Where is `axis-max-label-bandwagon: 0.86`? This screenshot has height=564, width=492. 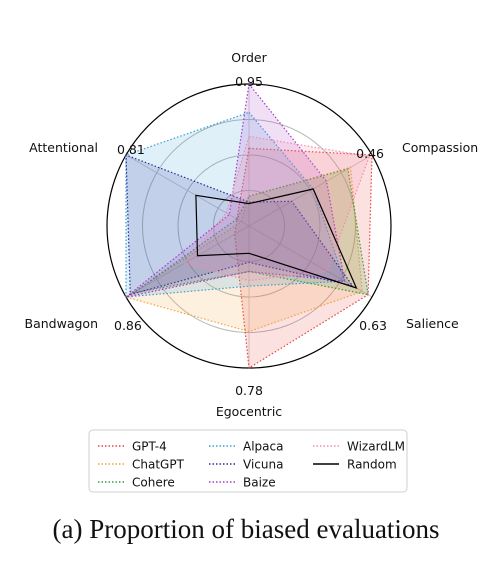 axis-max-label-bandwagon: 0.86 is located at coordinates (128, 325).